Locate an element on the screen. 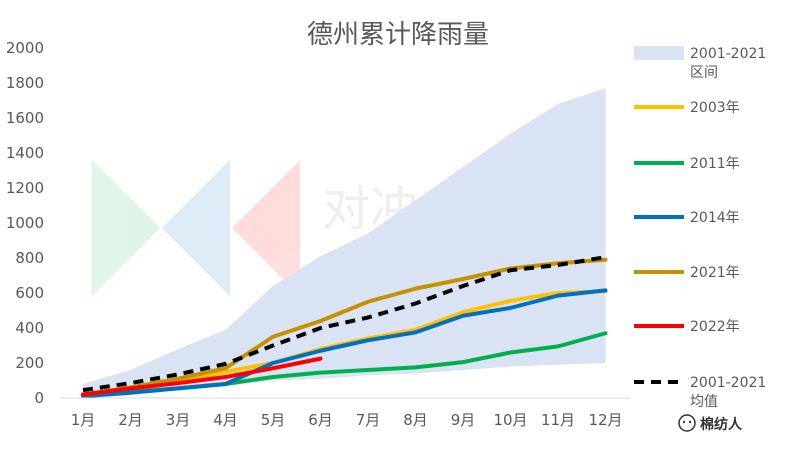 The image size is (794, 454). legend-label: 2022年 is located at coordinates (715, 327).